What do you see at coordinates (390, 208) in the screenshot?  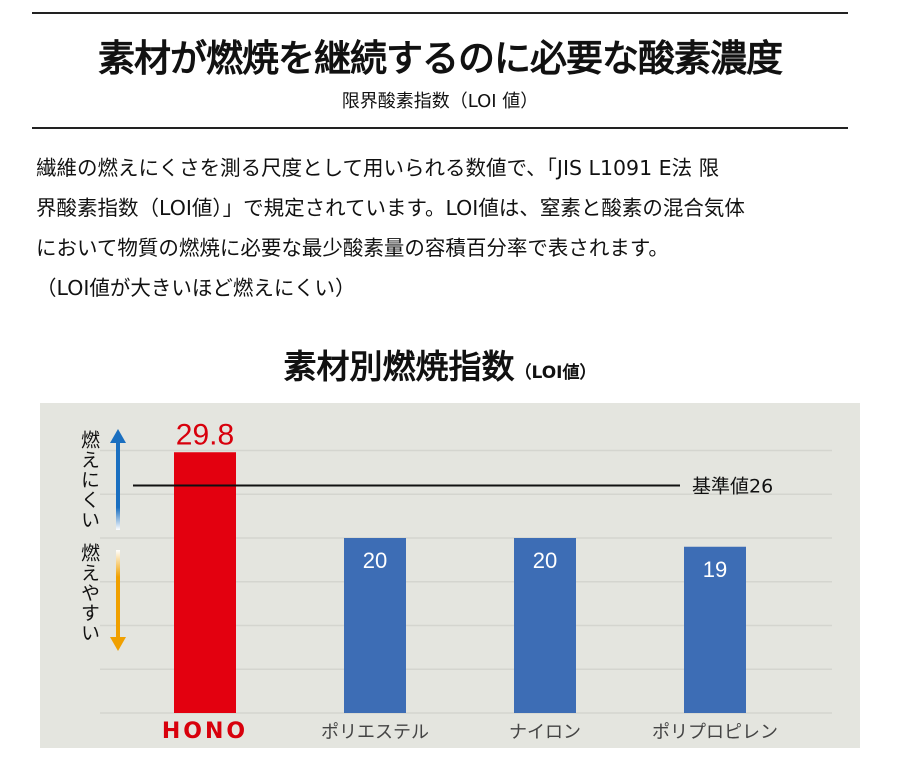 I see `description-line: 界酸素指数（LOI値）」で規定されています。LOI値は、窒素と酸素の混合気体` at bounding box center [390, 208].